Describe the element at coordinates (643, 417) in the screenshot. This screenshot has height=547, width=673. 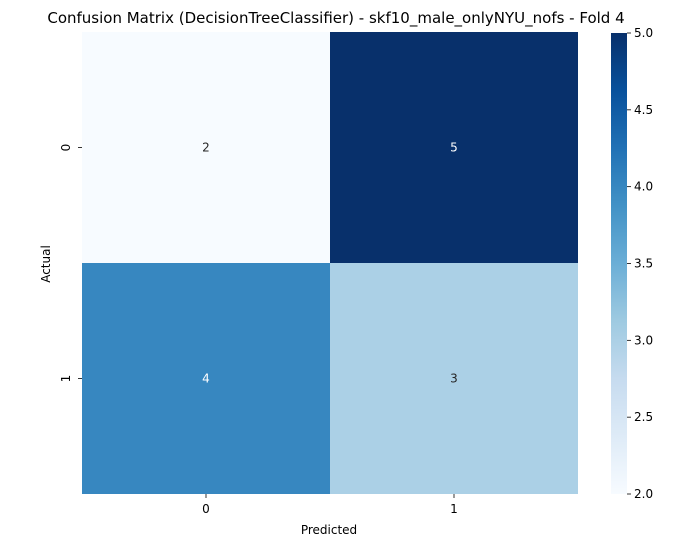
I see `colorbar-tick-label: 2.5` at that location.